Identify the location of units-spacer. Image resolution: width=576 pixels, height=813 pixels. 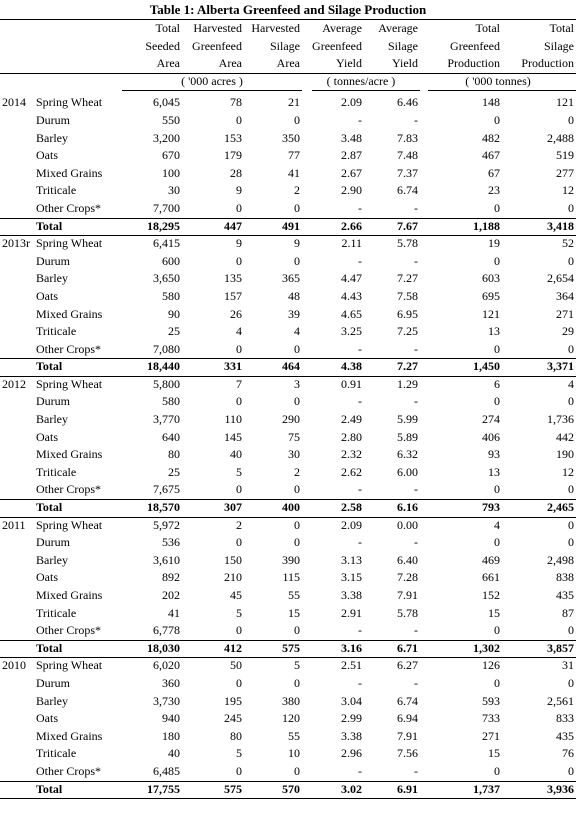
(17, 82).